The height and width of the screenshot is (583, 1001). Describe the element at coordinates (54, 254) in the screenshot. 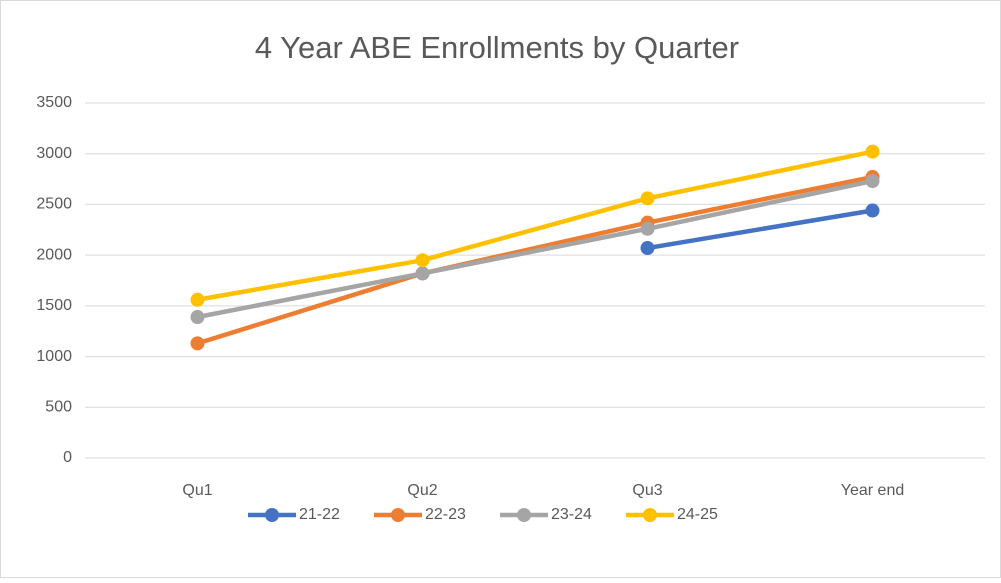

I see `y-tick-label: 2000` at that location.